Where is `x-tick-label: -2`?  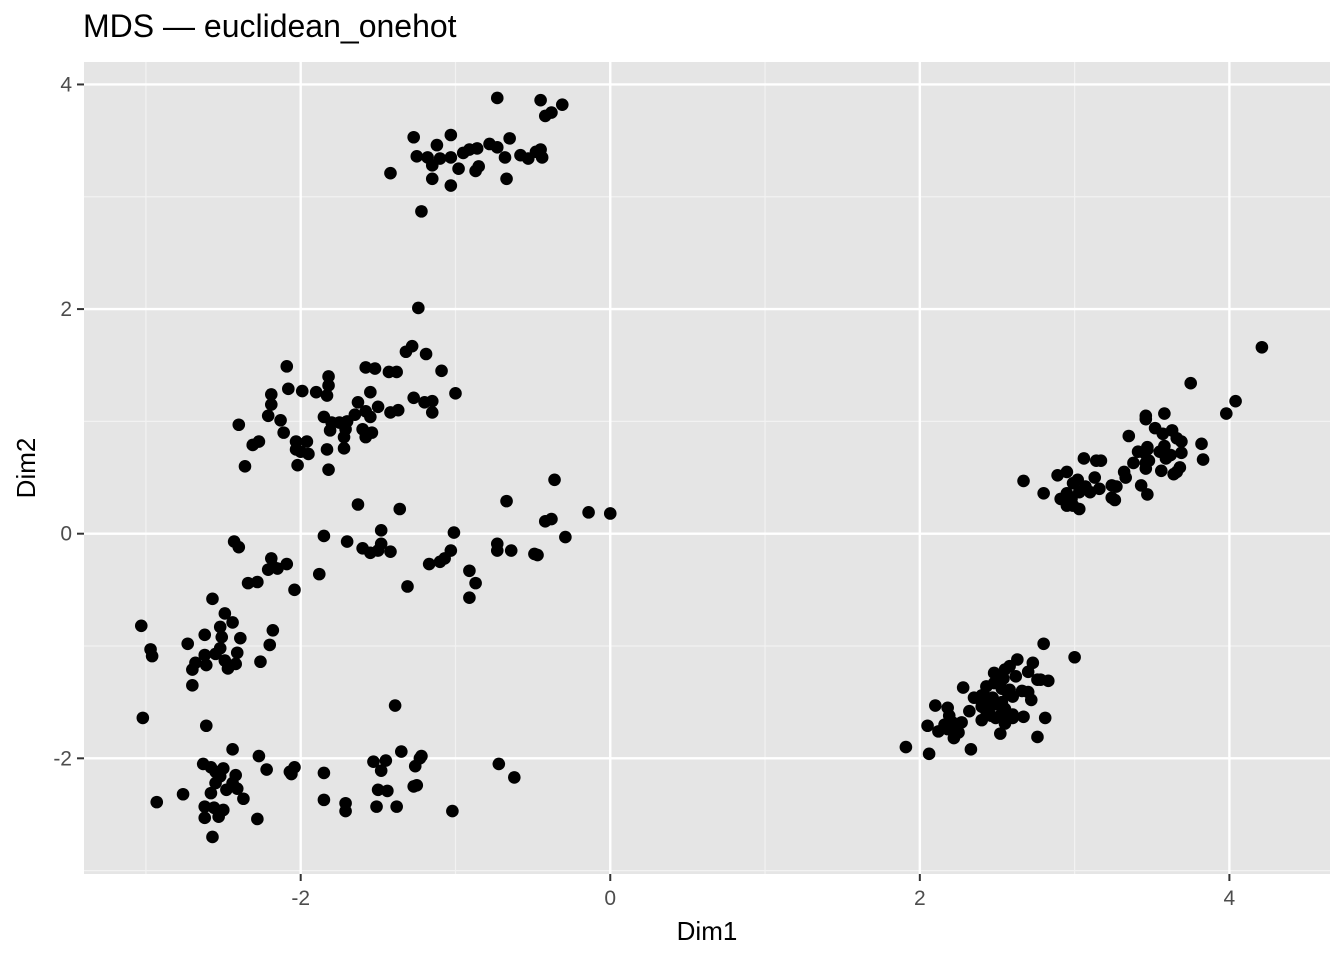
x-tick-label: -2 is located at coordinates (300, 898).